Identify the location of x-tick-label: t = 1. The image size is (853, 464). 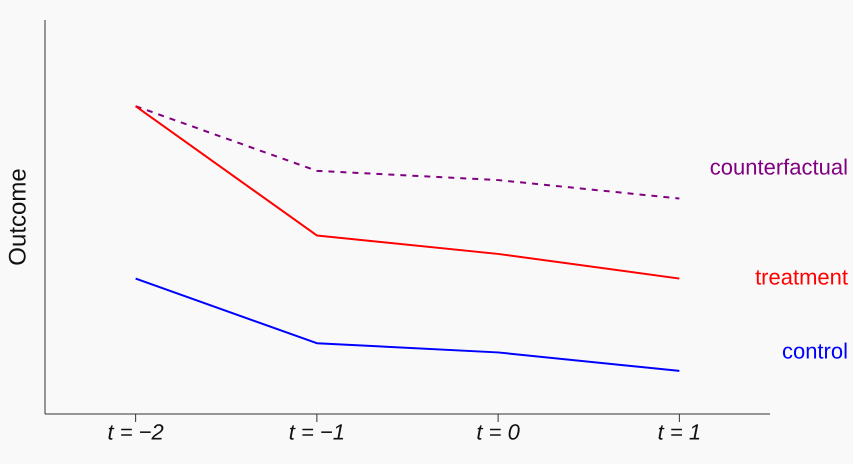
(680, 432).